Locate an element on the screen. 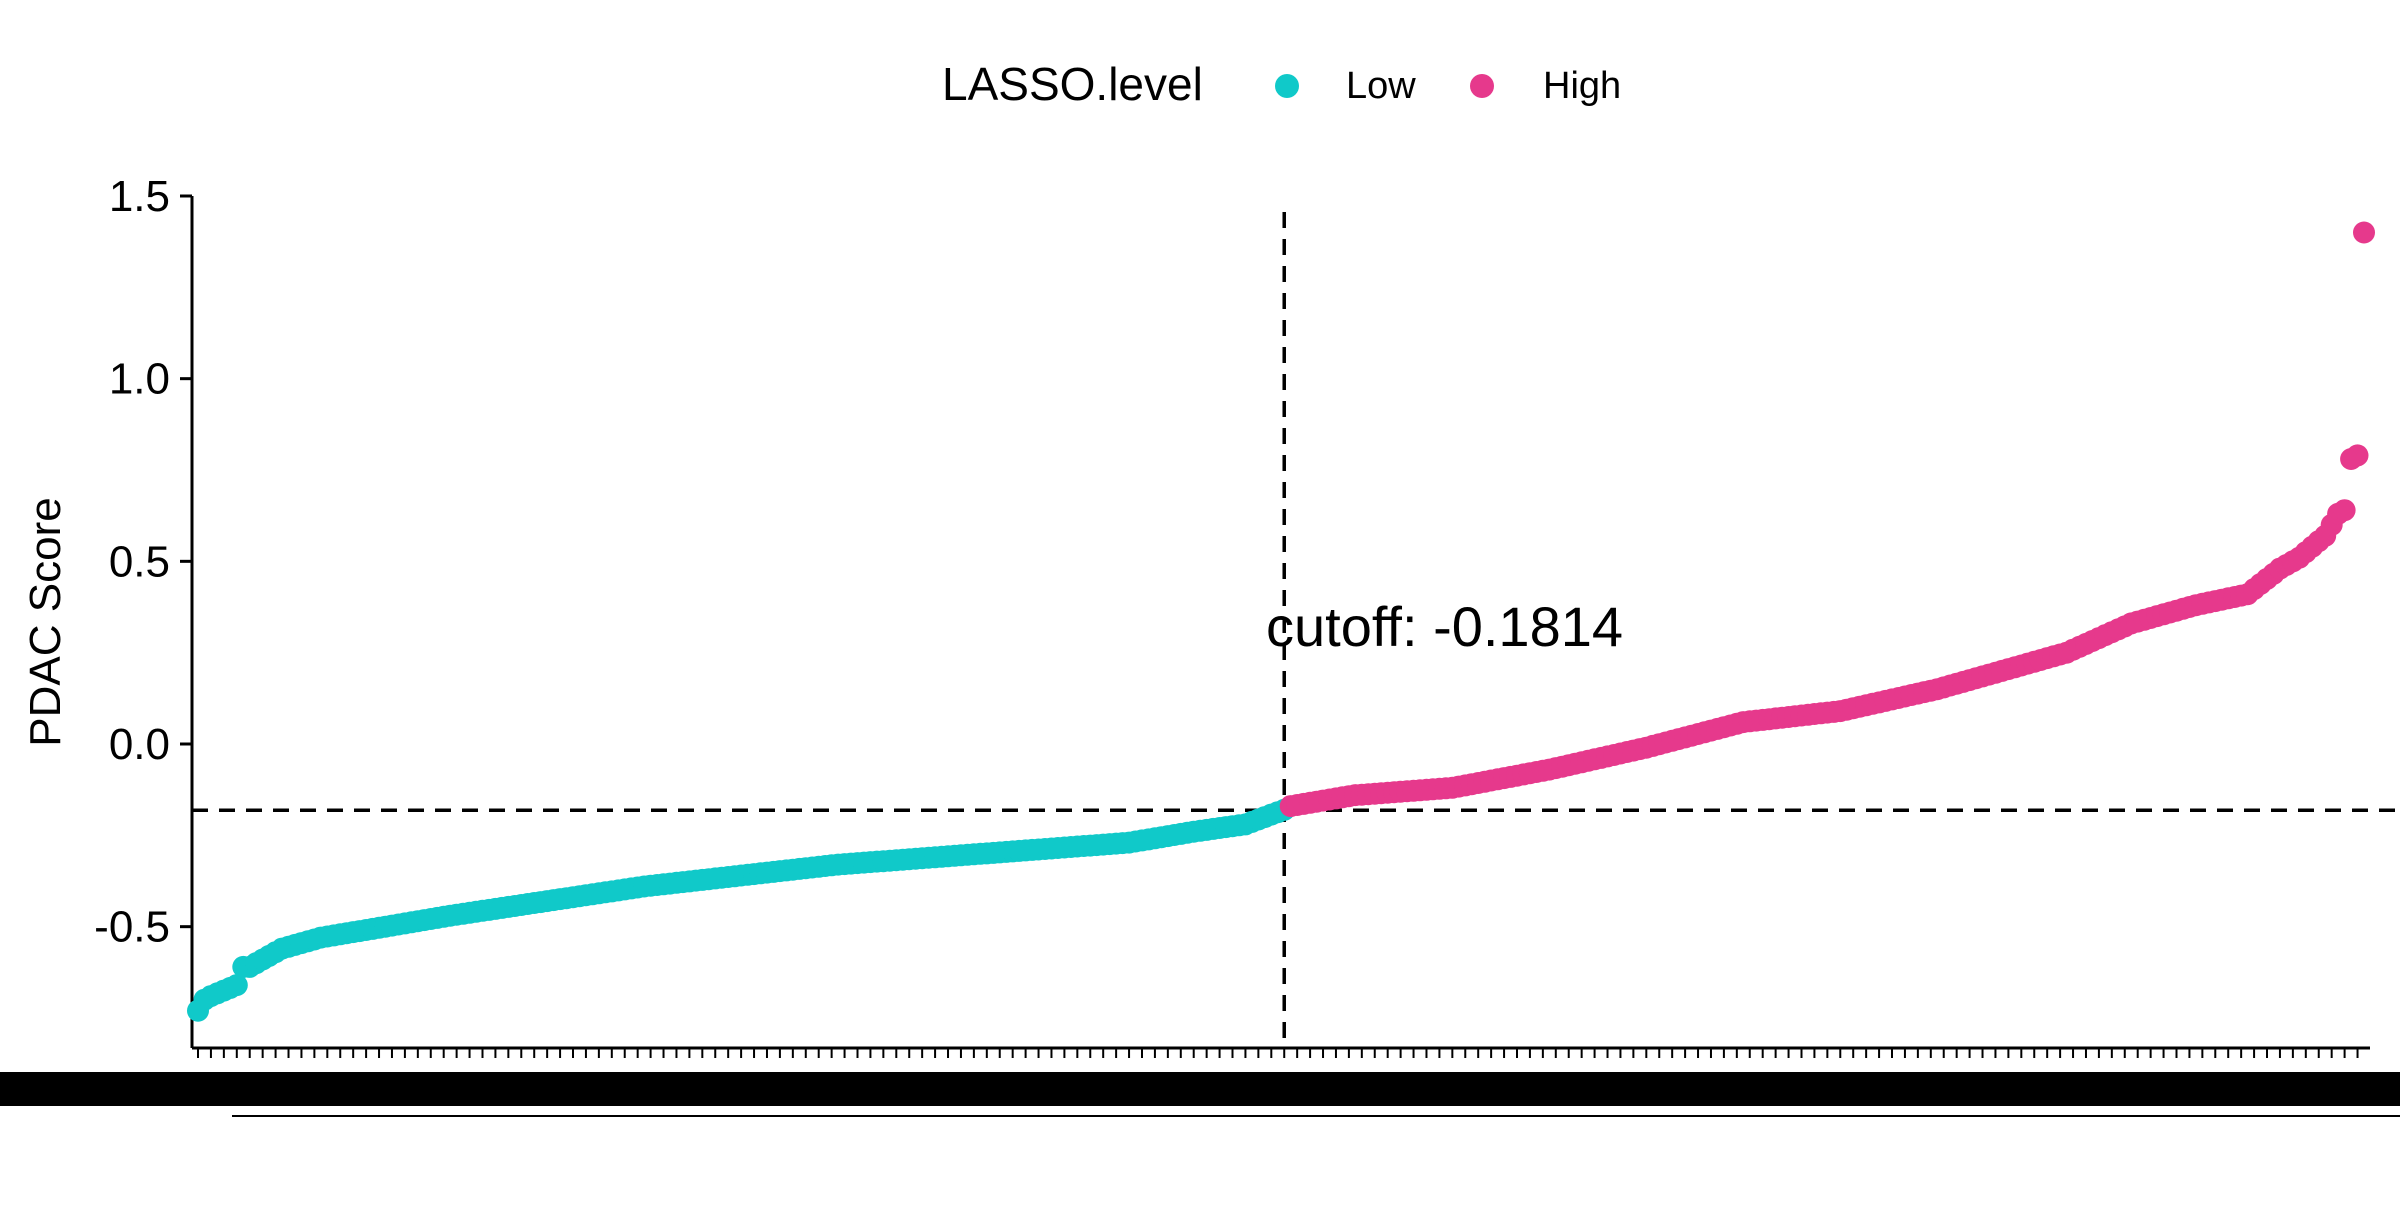  legend-key-high is located at coordinates (1482, 86).